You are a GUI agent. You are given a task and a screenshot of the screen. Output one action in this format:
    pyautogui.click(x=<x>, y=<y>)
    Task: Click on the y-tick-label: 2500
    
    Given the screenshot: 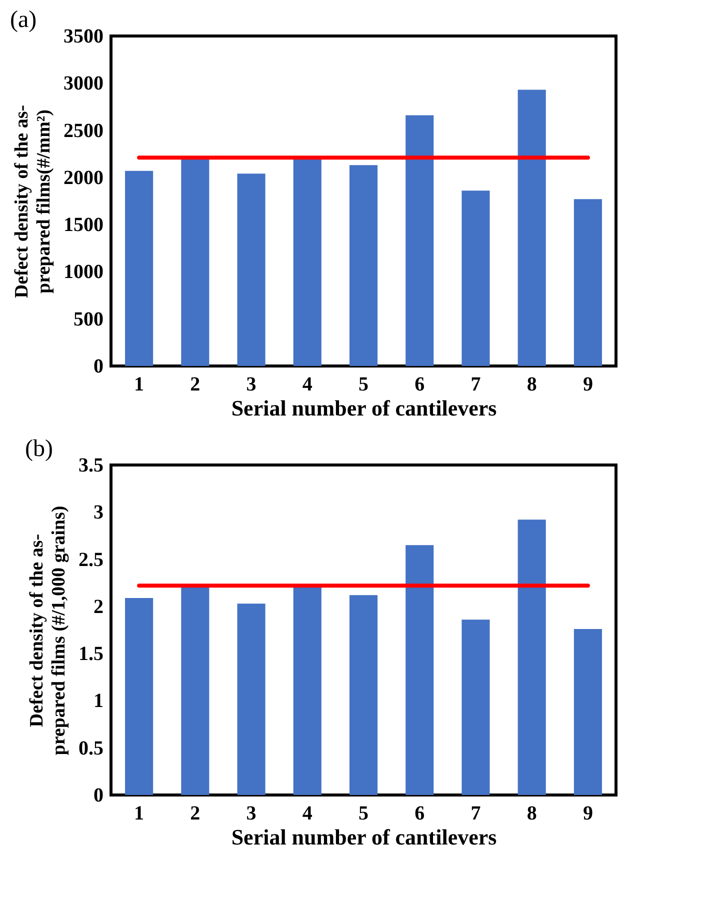 What is the action you would take?
    pyautogui.click(x=84, y=131)
    